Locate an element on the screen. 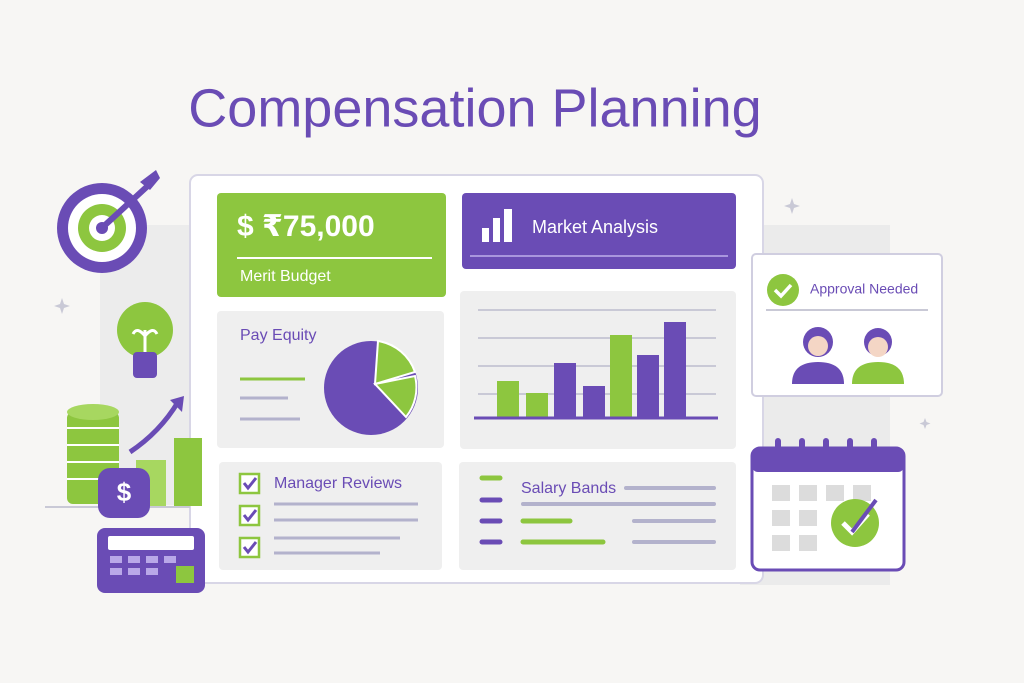  merit-label: Merit Budget is located at coordinates (285, 276).